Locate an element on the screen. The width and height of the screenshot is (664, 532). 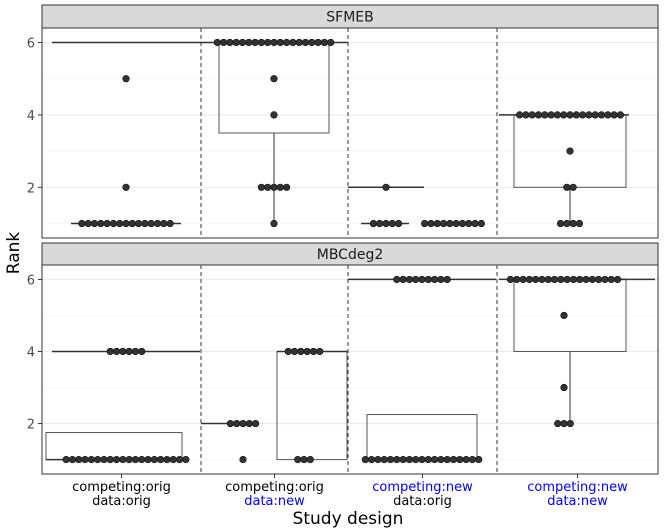
x-axis-title: Study design is located at coordinates (348, 519).